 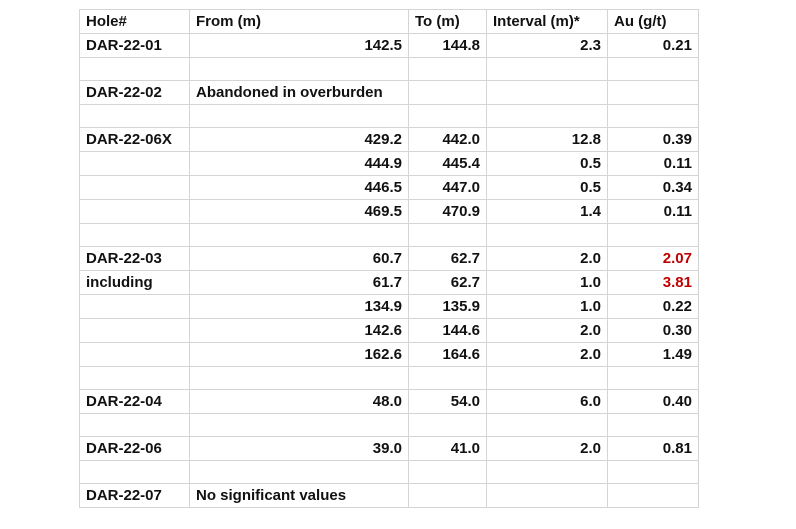 I want to click on cell-from: 61.7, so click(x=299, y=282).